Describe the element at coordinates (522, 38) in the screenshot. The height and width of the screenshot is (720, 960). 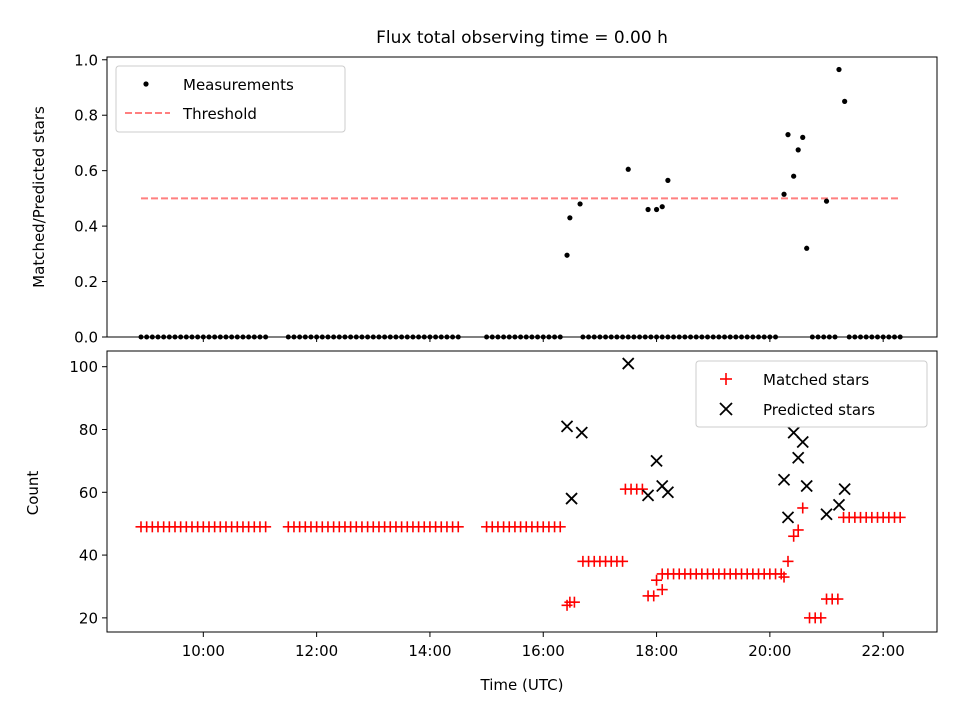
I see `top-chart-title: Flux total observing time = 0.00 h` at that location.